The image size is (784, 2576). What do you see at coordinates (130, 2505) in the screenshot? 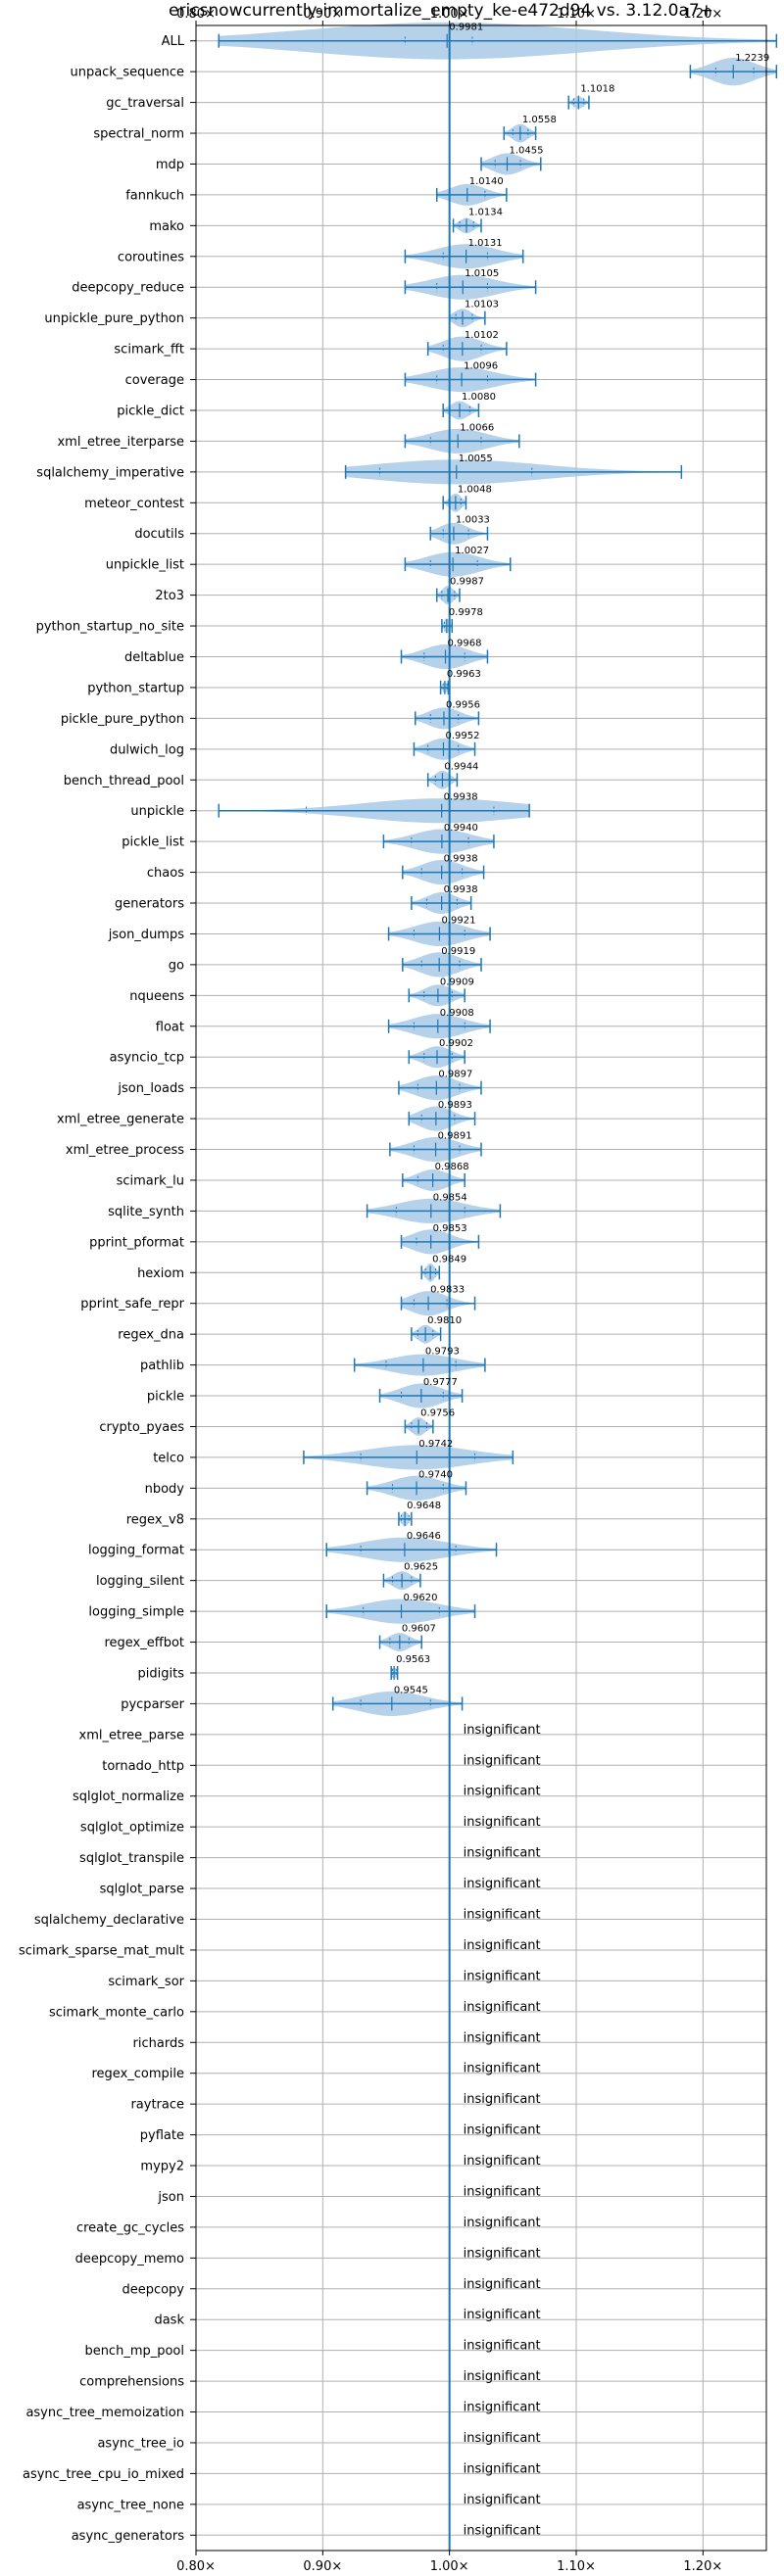
I see `category-label: async_tree_none` at bounding box center [130, 2505].